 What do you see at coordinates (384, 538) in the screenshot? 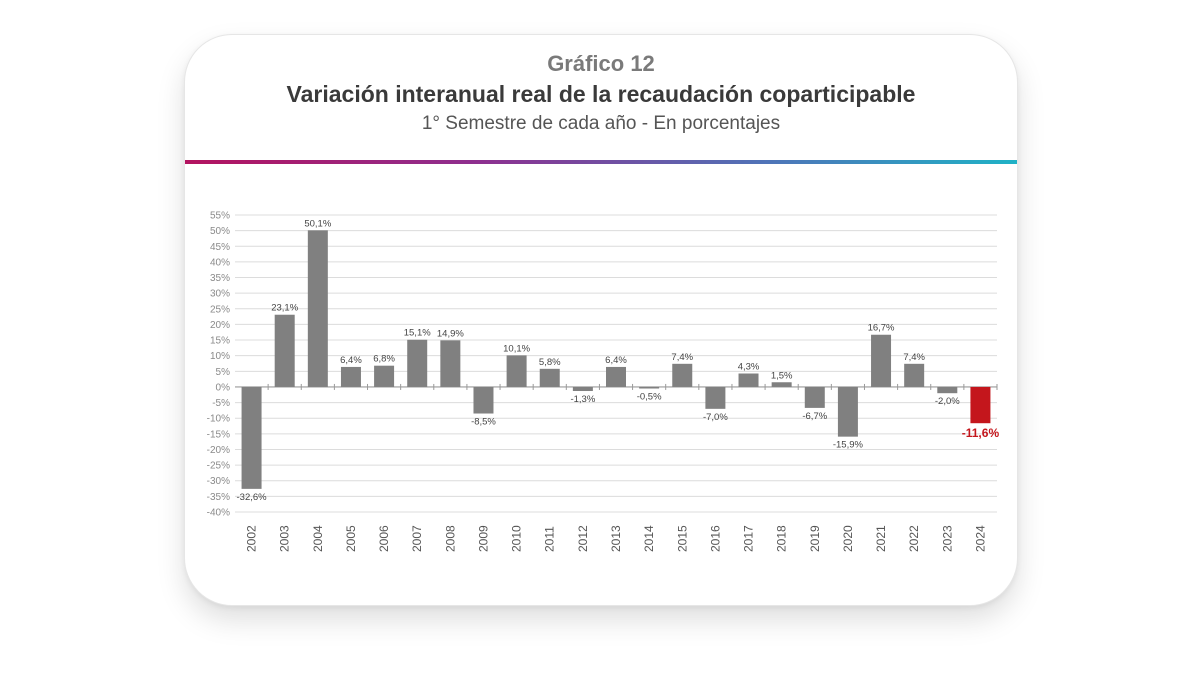
I see `x-tick-label: 2006` at bounding box center [384, 538].